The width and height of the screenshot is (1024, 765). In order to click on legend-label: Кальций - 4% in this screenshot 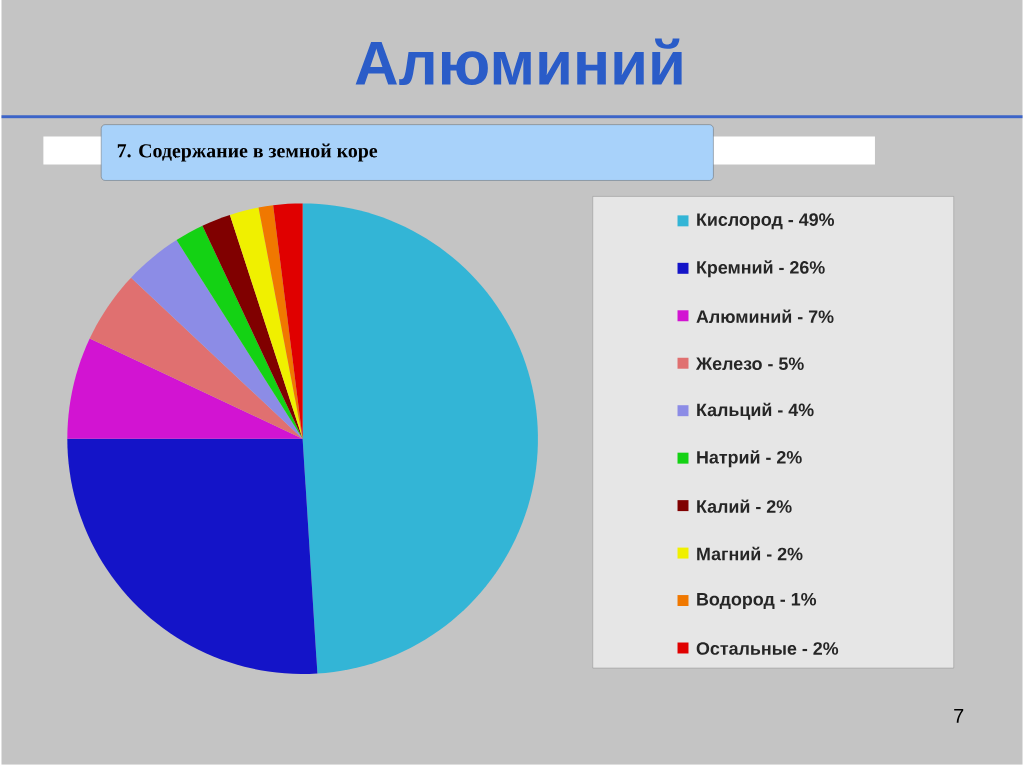, I will do `click(755, 411)`.